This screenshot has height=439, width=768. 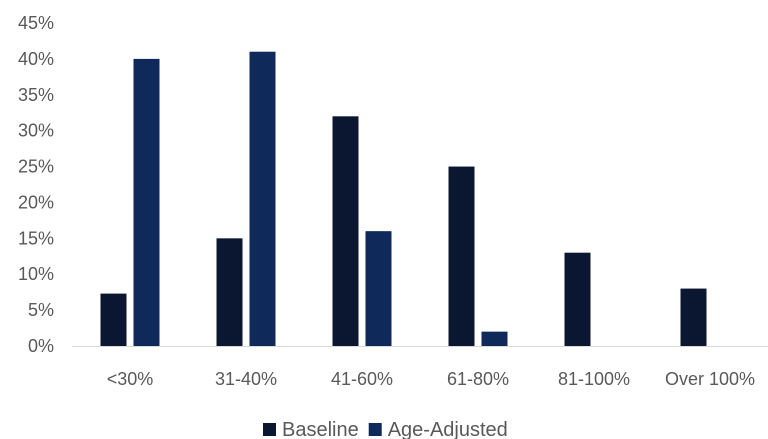 What do you see at coordinates (320, 429) in the screenshot?
I see `legend-label-baseline: Baseline` at bounding box center [320, 429].